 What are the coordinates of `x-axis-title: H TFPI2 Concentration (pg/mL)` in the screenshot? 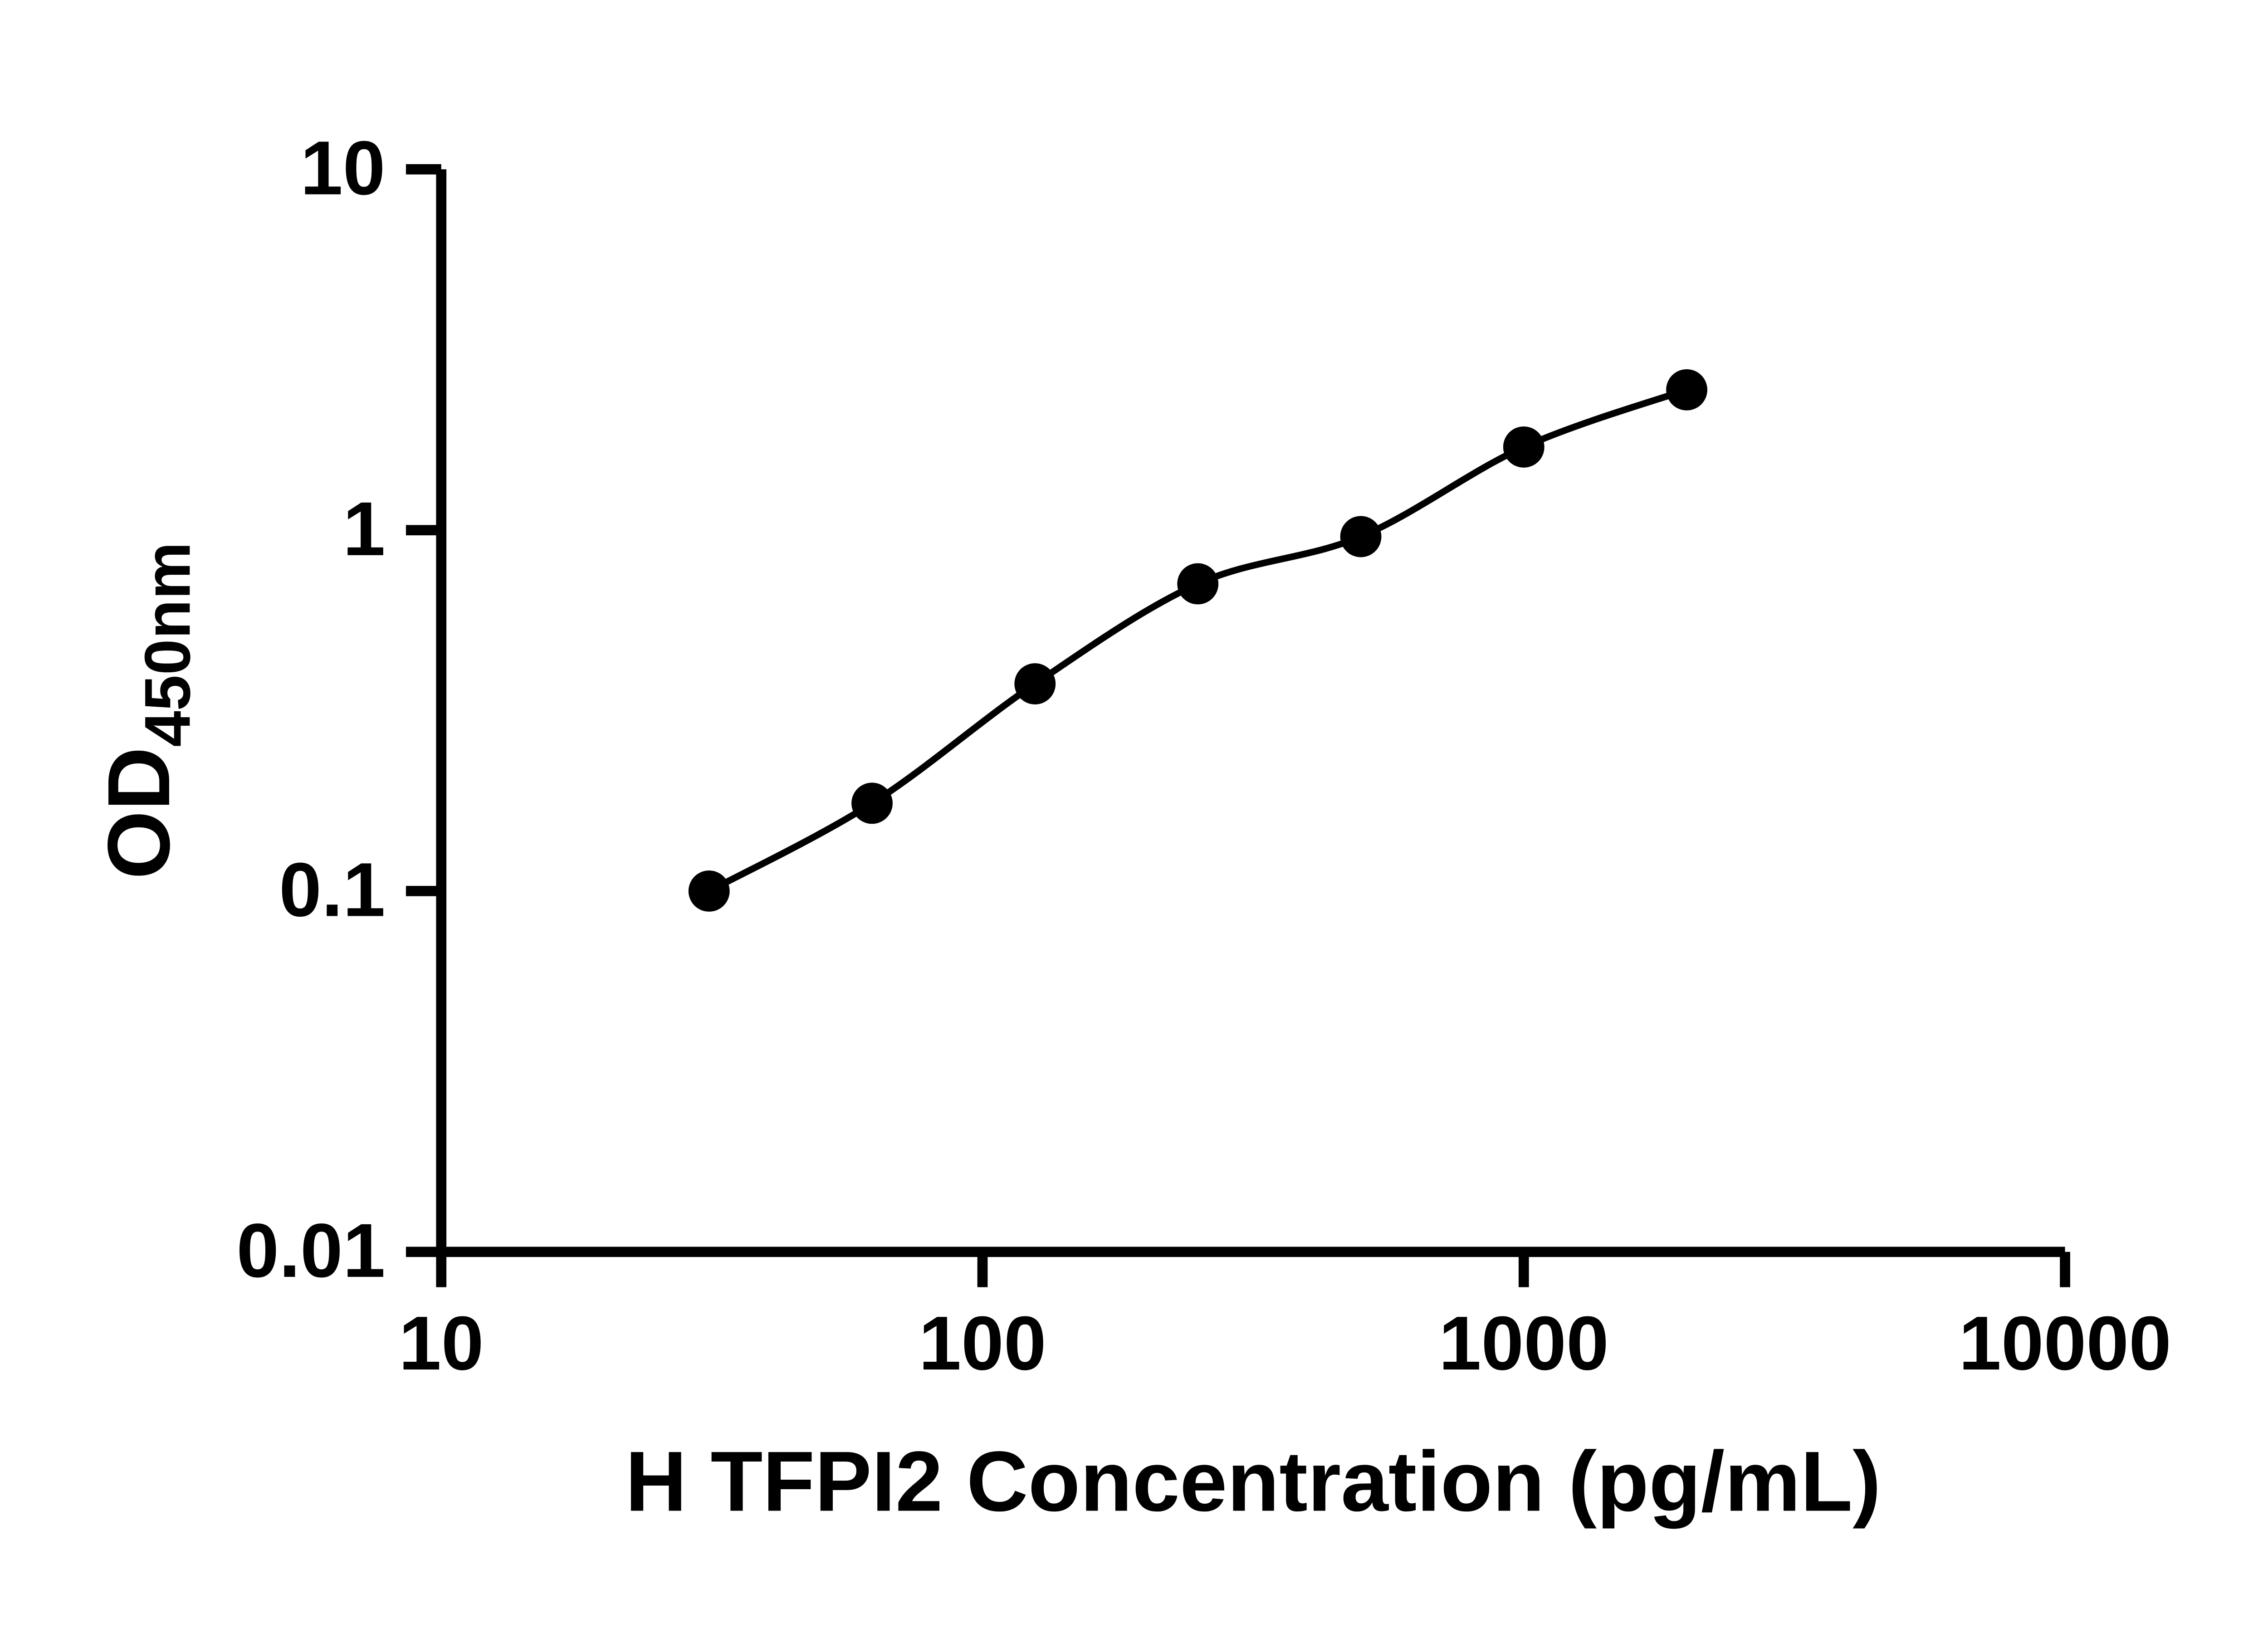 It's located at (1253, 1481).